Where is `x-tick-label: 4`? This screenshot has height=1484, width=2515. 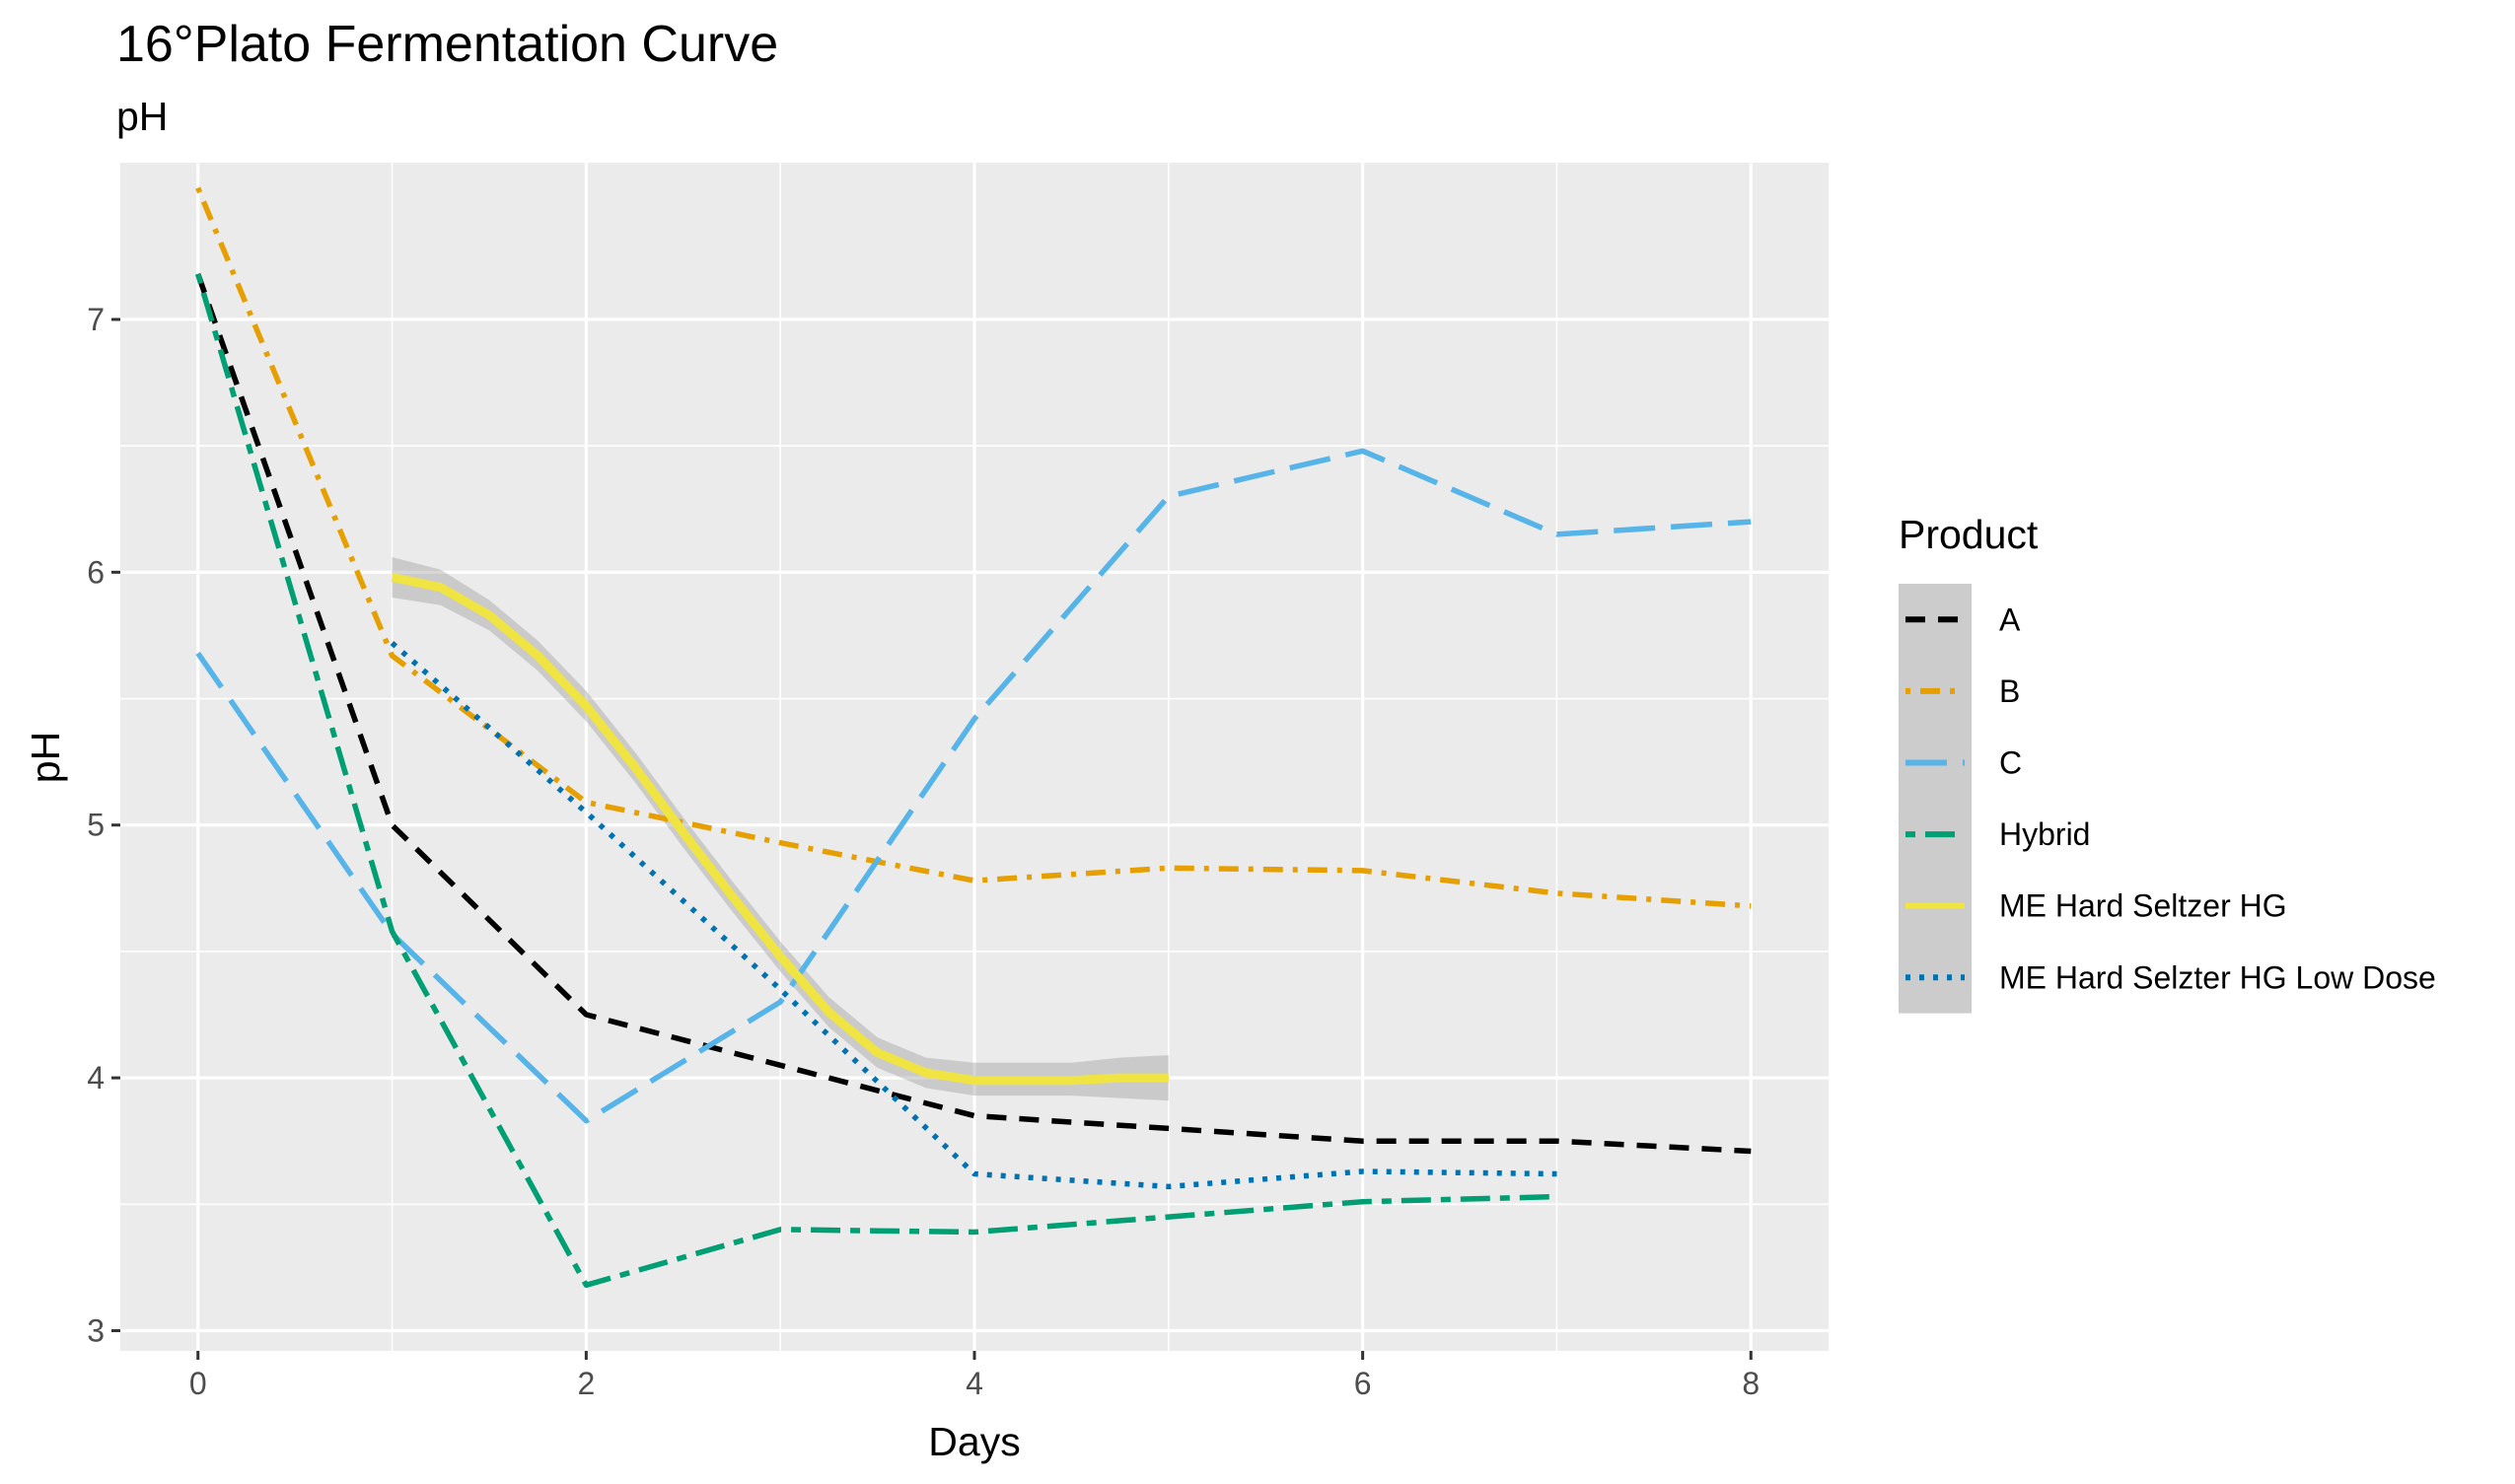
x-tick-label: 4 is located at coordinates (975, 1383).